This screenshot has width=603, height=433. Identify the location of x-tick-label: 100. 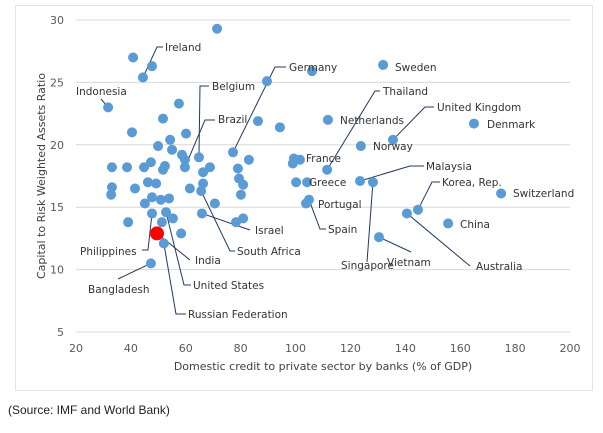
(295, 348).